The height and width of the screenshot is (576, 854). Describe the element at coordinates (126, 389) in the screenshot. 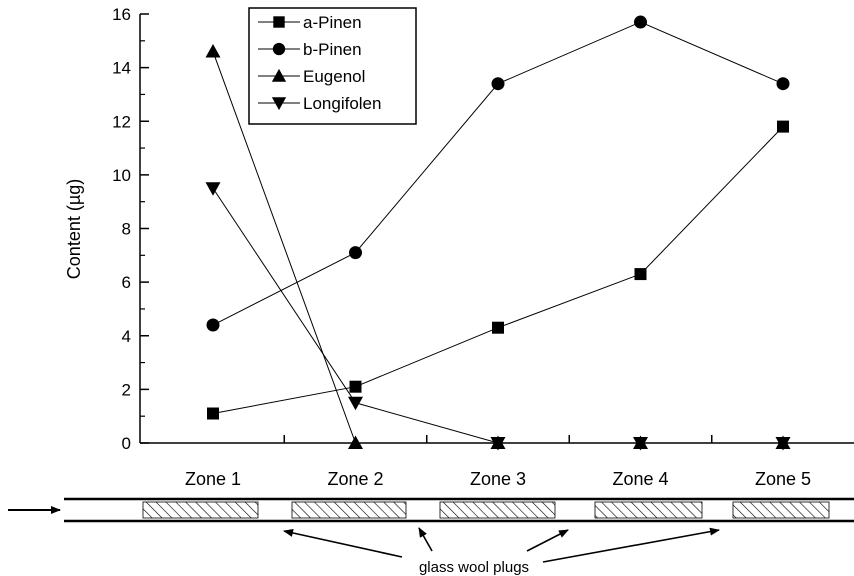

I see `y-tick-label: 2` at that location.